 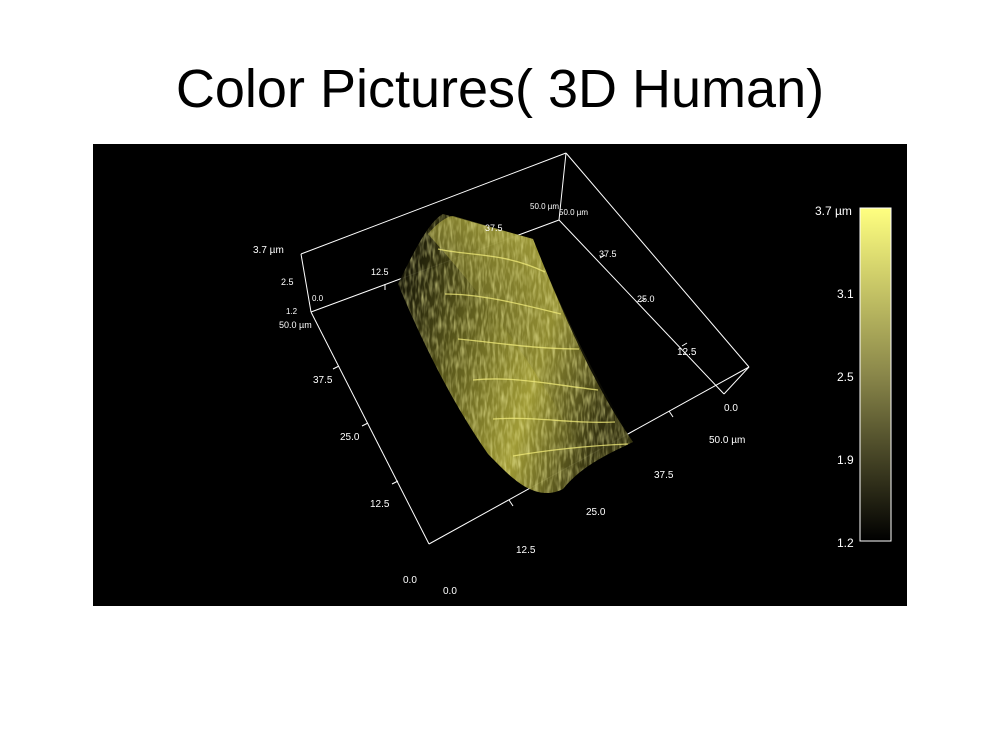 I want to click on hair-surface, so click(x=515, y=353).